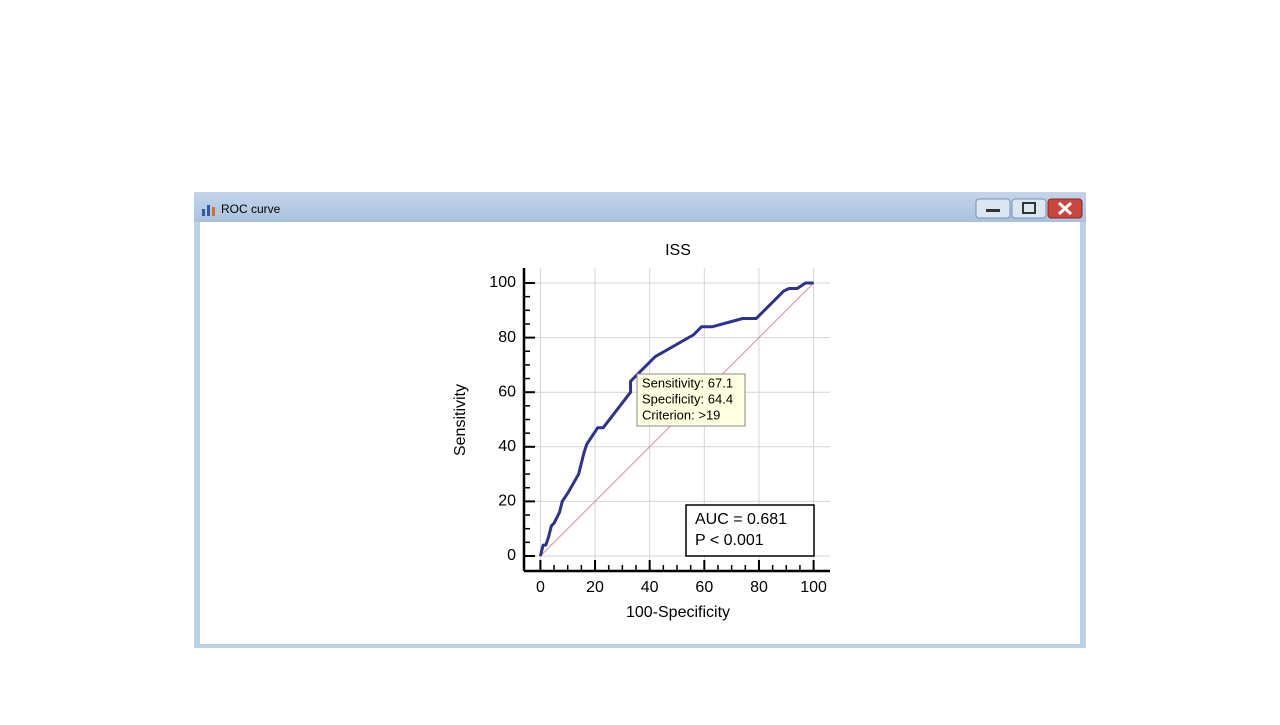  Describe the element at coordinates (650, 587) in the screenshot. I see `x-tick-label: 40` at that location.